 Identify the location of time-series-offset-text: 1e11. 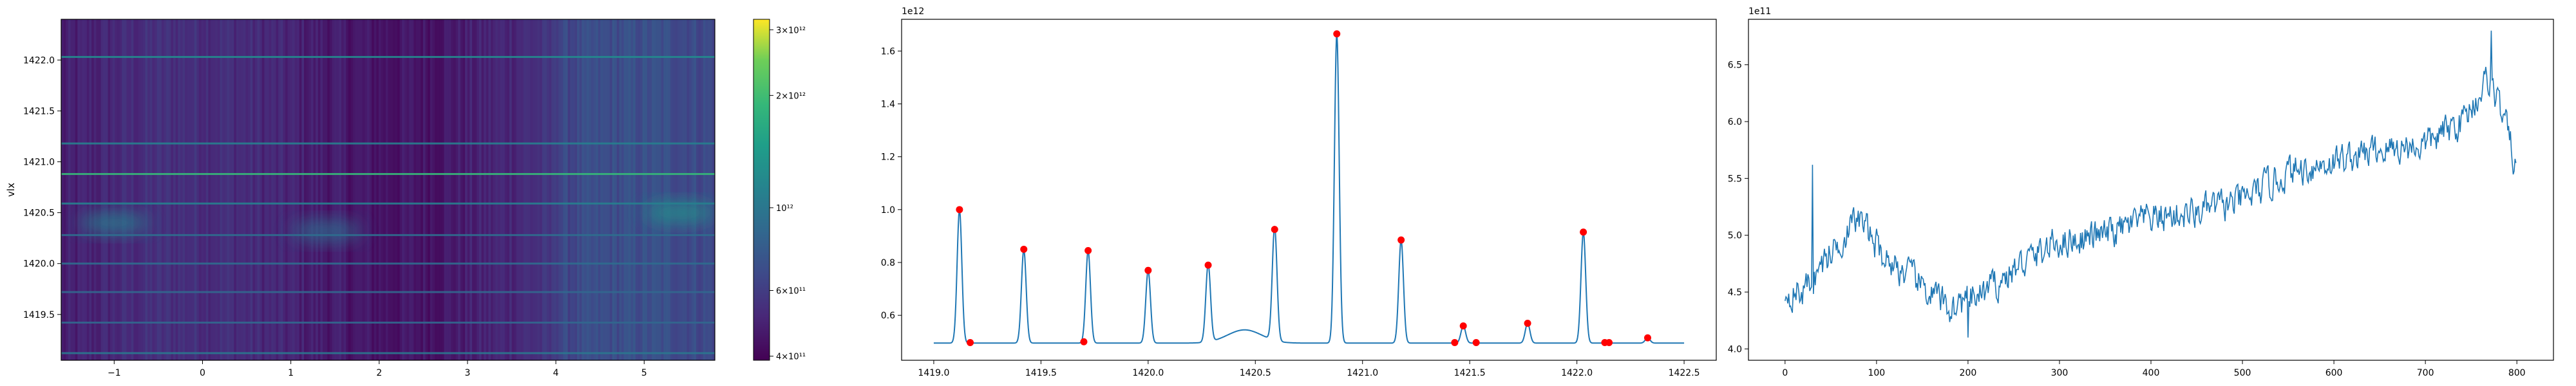
(1760, 11).